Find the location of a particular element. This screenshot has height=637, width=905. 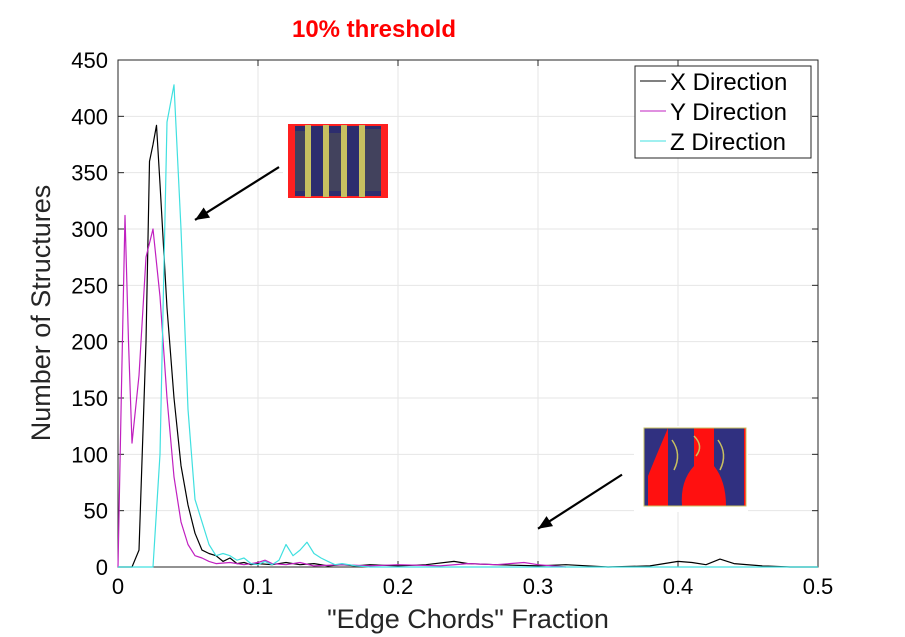

x-tick-label: 0.3 is located at coordinates (538, 586).